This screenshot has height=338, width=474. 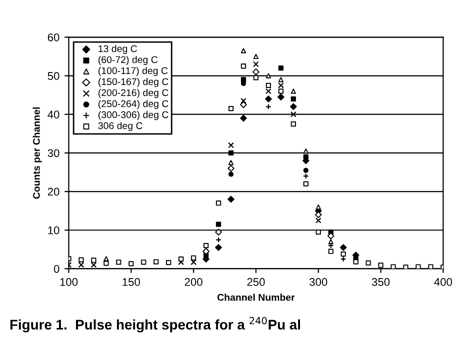 What do you see at coordinates (256, 297) in the screenshot?
I see `x-axis-title: Channel Number` at bounding box center [256, 297].